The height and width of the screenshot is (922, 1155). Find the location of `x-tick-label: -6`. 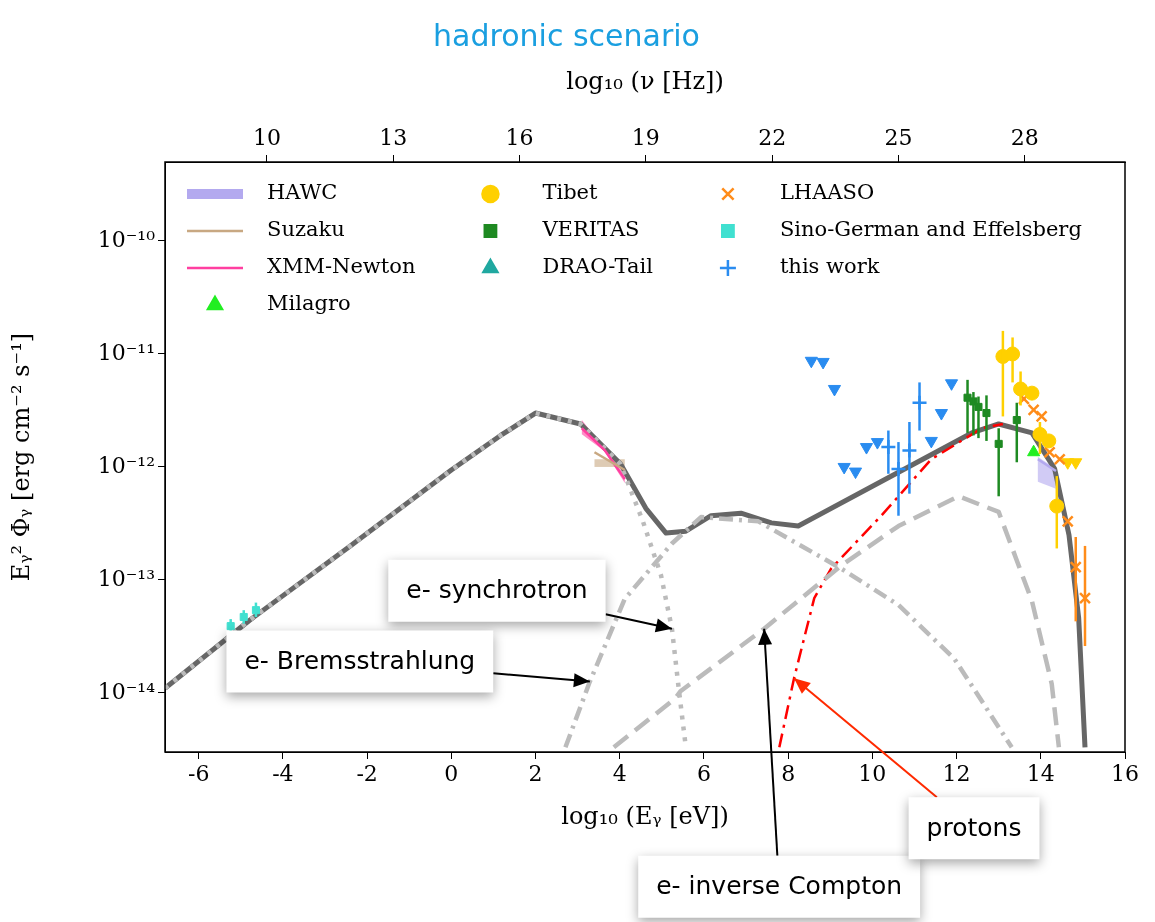

x-tick-label: -6 is located at coordinates (198, 773).